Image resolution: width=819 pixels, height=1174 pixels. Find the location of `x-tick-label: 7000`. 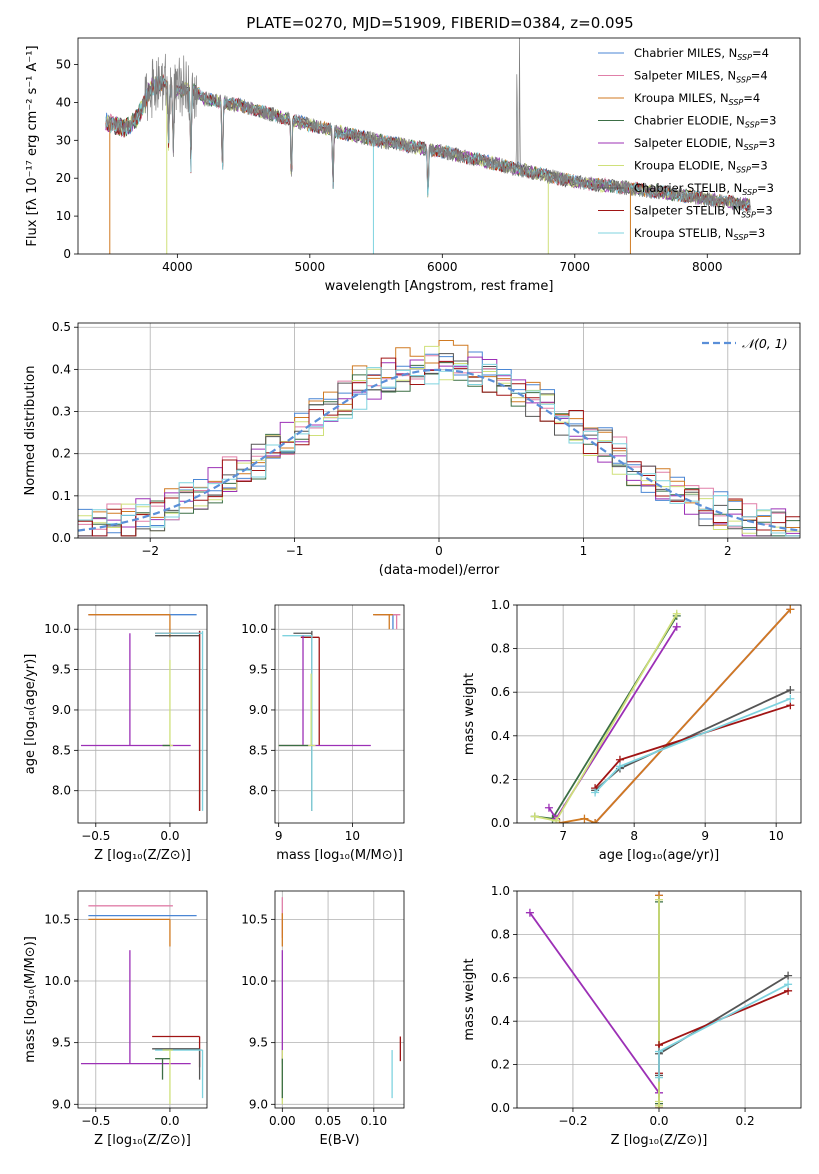

x-tick-label: 7000 is located at coordinates (575, 267).